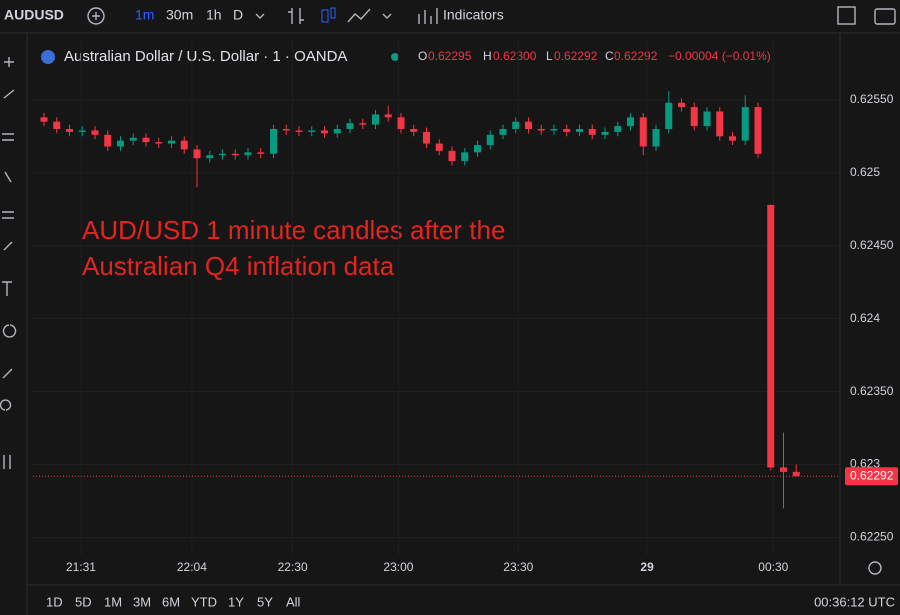 This screenshot has height=615, width=900. I want to click on last-price-box, so click(871, 476).